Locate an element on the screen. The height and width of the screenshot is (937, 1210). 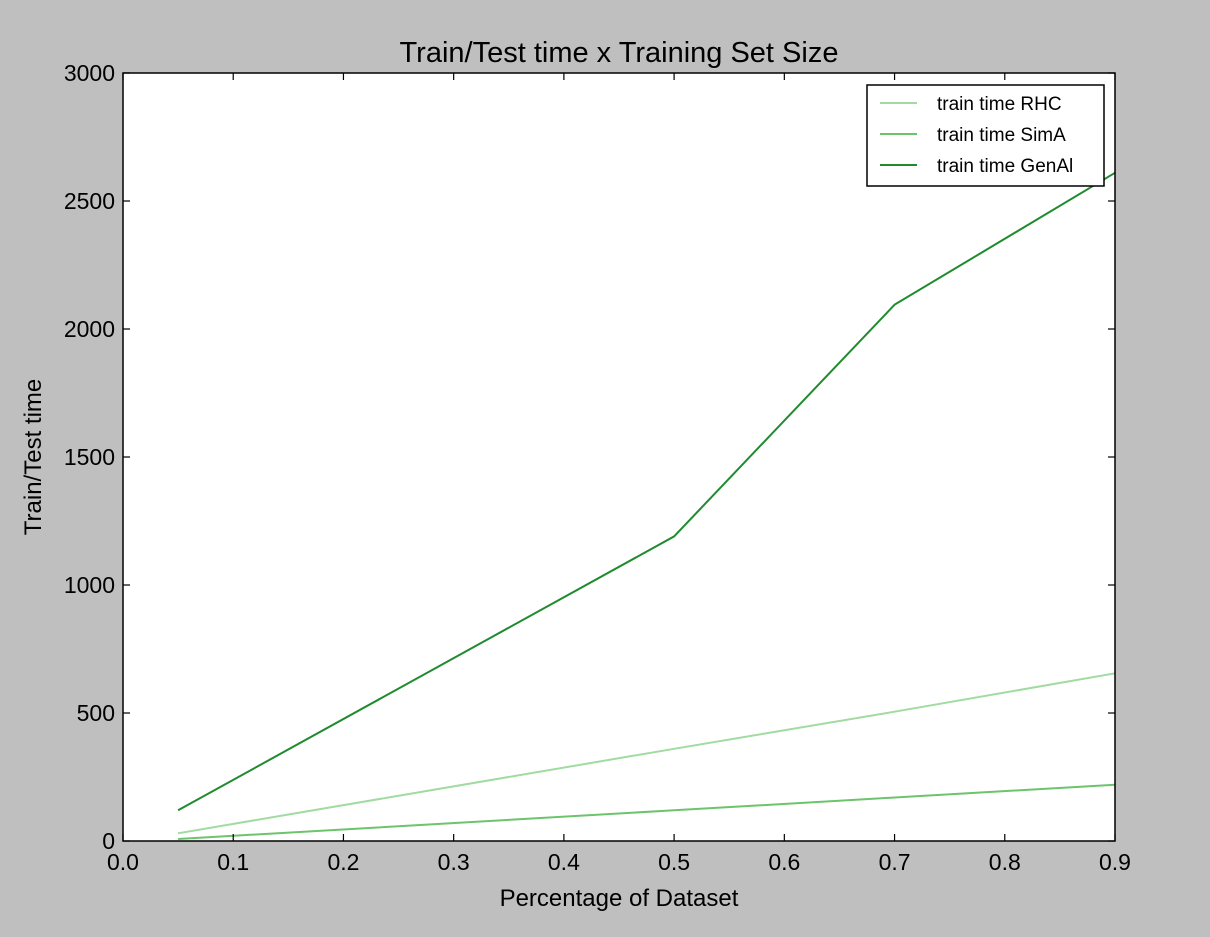
legend-label-1: train time RHC is located at coordinates (999, 104).